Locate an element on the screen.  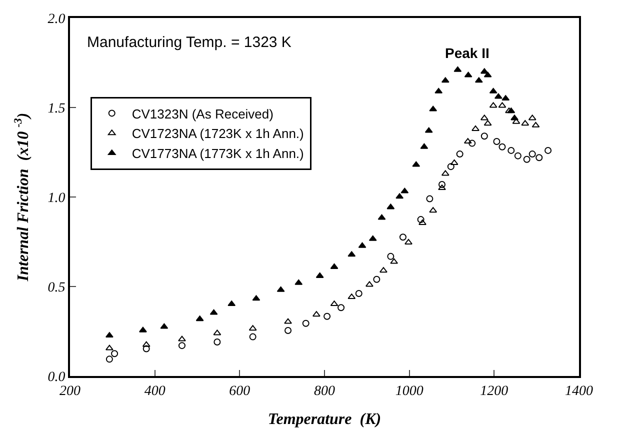
annotation: Manufacturing Temp. = 1323 K is located at coordinates (189, 42).